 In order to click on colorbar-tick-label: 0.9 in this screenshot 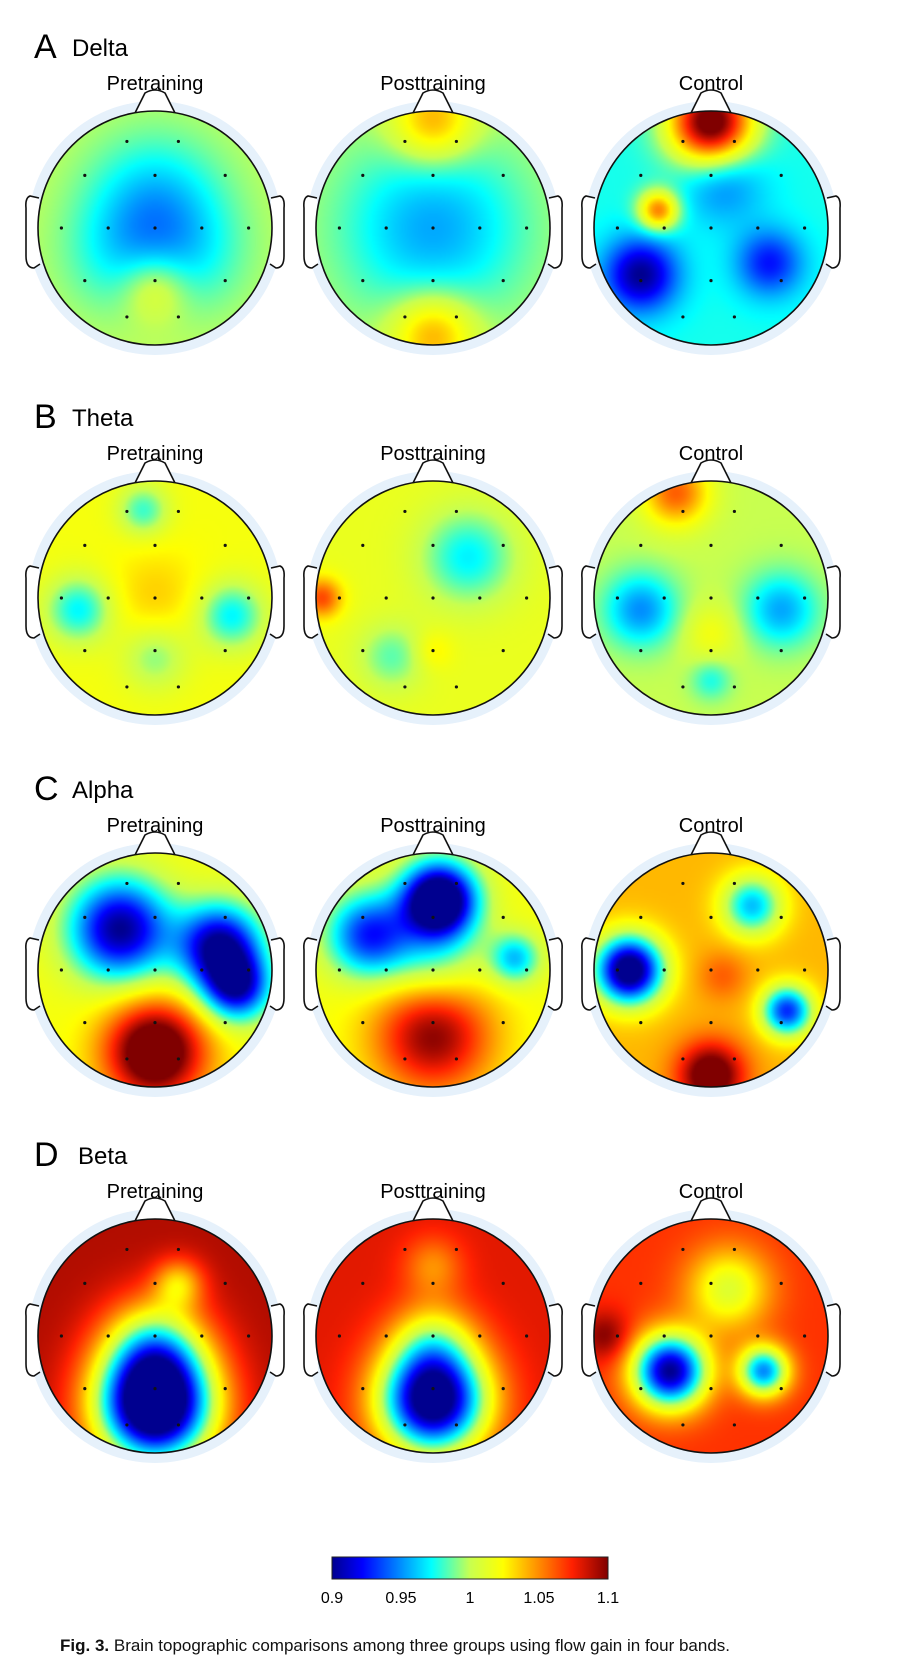, I will do `click(332, 1598)`.